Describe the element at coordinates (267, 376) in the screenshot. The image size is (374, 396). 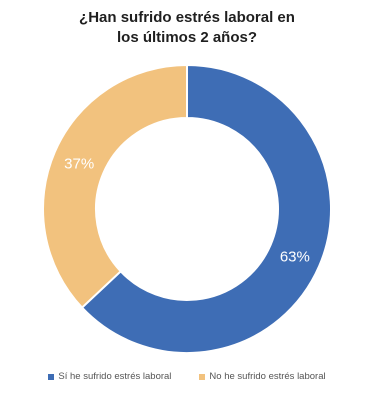
I see `legend-label-no: No he sufrido estrés laboral` at that location.